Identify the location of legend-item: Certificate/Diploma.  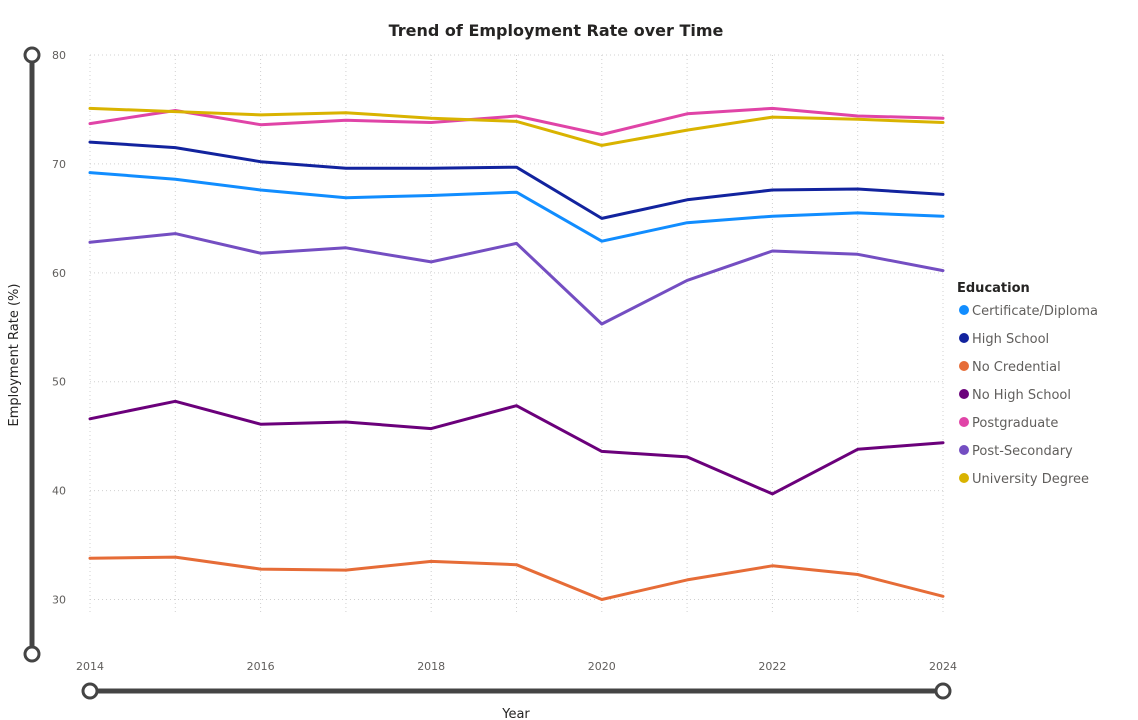
(1028, 311).